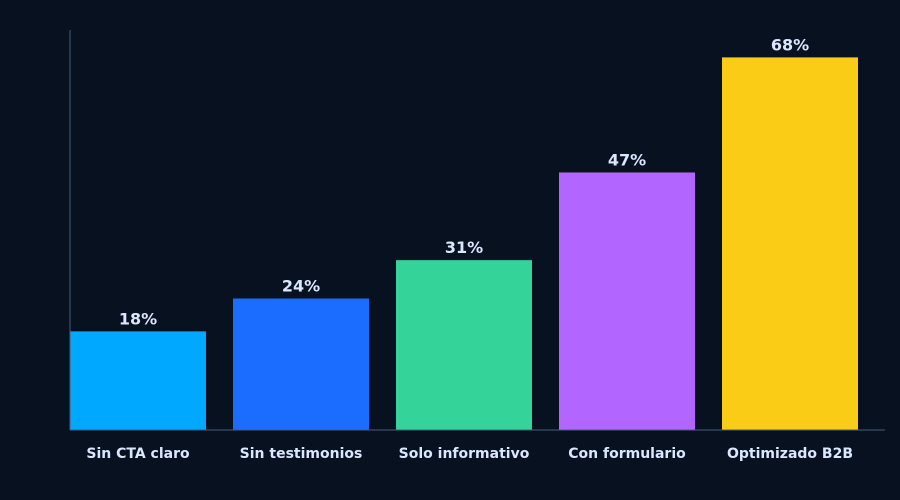 Image resolution: width=900 pixels, height=500 pixels. Describe the element at coordinates (464, 247) in the screenshot. I see `value-label-3: 31%` at that location.